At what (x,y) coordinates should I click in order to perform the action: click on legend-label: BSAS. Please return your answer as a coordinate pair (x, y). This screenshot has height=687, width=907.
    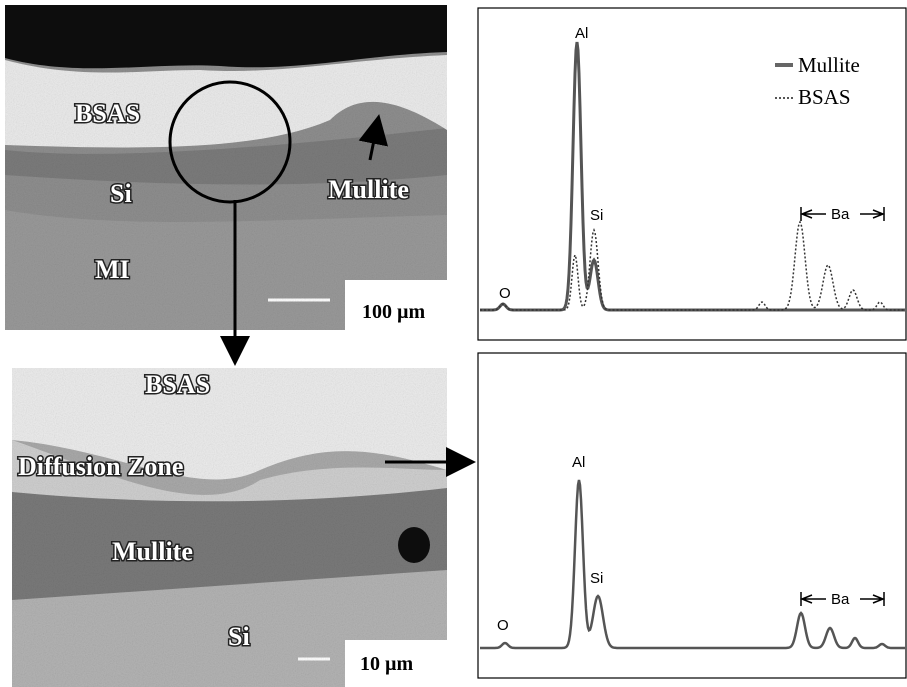
    Looking at the image, I should click on (824, 97).